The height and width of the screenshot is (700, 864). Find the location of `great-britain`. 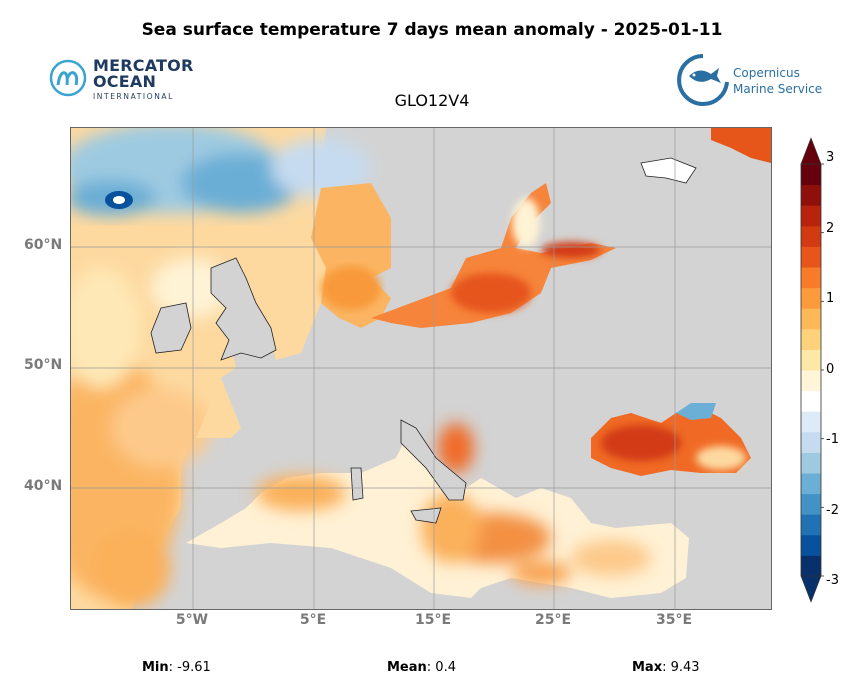

great-britain is located at coordinates (243, 309).